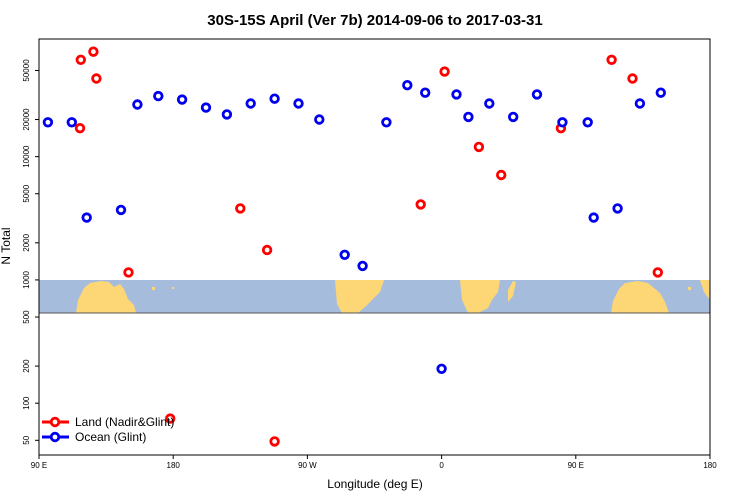 This screenshot has width=750, height=500. I want to click on y-tick-label-7: 5000, so click(26, 193).